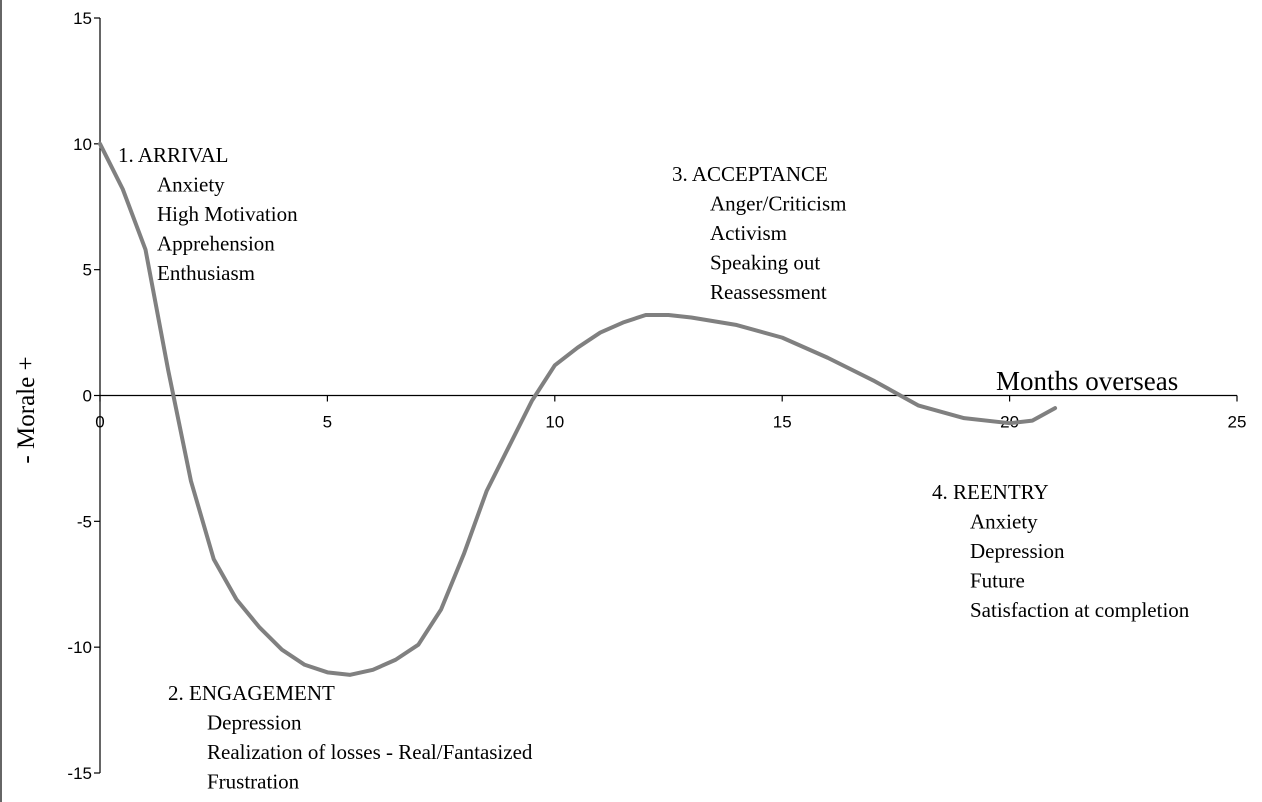 Image resolution: width=1262 pixels, height=802 pixels. I want to click on annotation-title: 4. REENTRY, so click(990, 492).